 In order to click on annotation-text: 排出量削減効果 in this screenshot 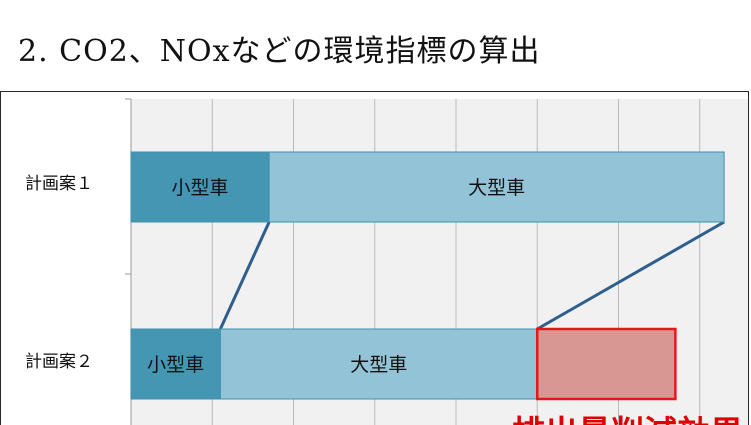, I will do `click(627, 419)`.